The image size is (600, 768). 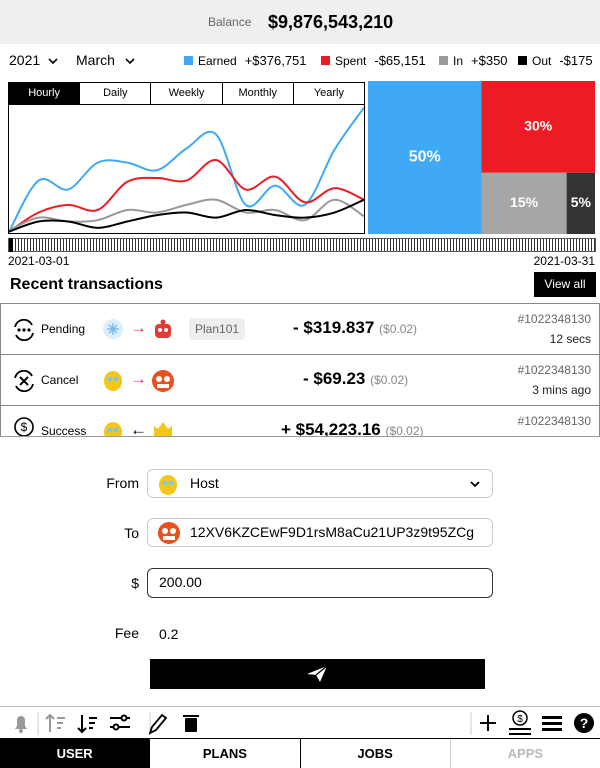 What do you see at coordinates (120, 722) in the screenshot?
I see `filter` at bounding box center [120, 722].